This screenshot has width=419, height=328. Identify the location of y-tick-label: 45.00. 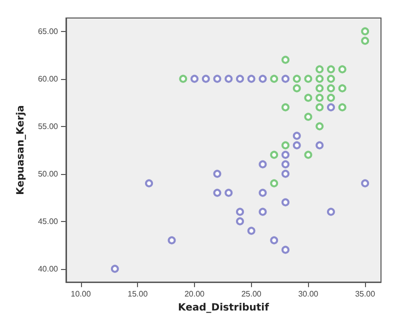
(48, 221).